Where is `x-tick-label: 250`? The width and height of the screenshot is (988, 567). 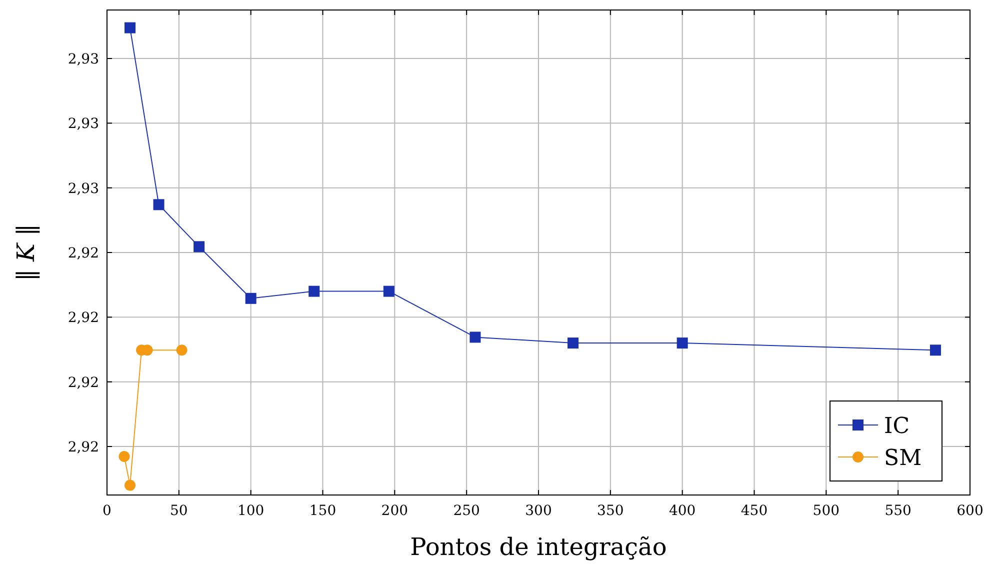
x-tick-label: 250 is located at coordinates (466, 511).